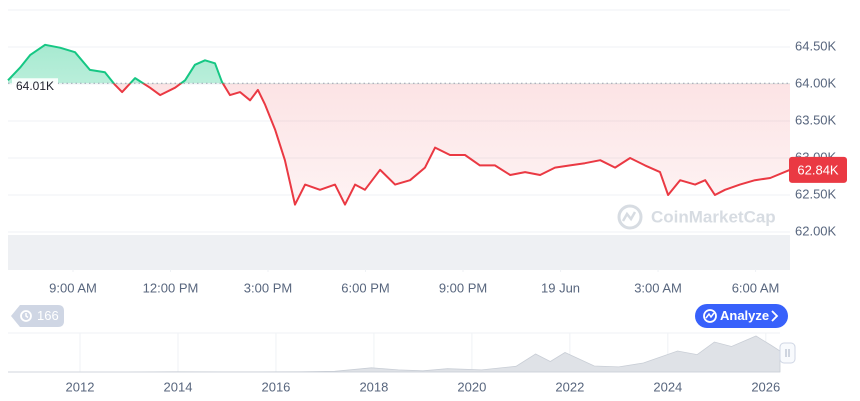  Describe the element at coordinates (80, 386) in the screenshot. I see `navigator-tick-label: 2012` at that location.